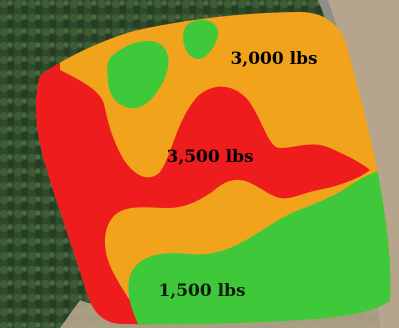 Image resolution: width=399 pixels, height=328 pixels. What do you see at coordinates (273, 59) in the screenshot?
I see `zone-label-3000-lbs: 3,000 lbs` at bounding box center [273, 59].